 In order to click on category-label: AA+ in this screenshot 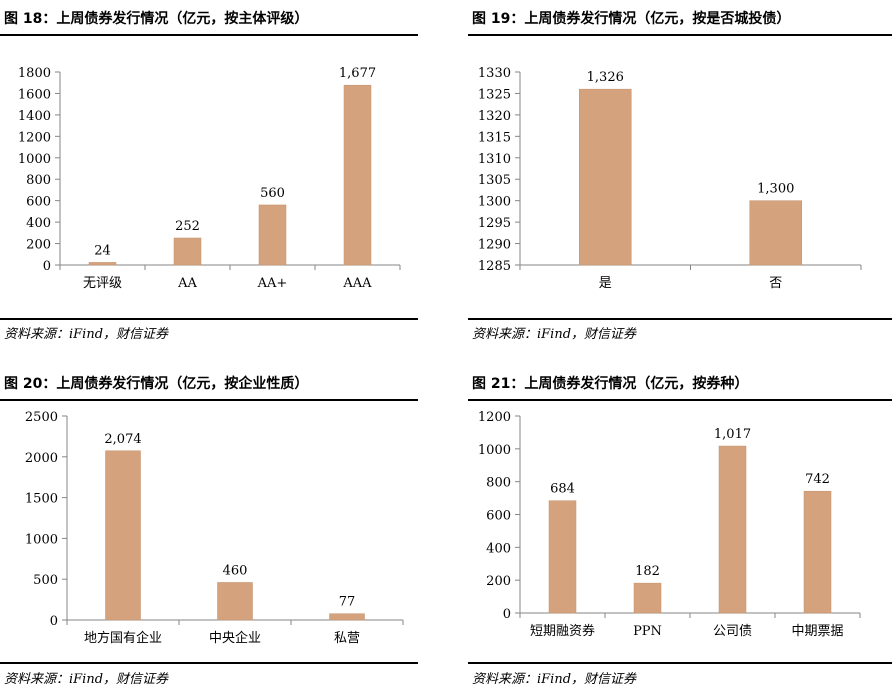, I will do `click(272, 283)`.